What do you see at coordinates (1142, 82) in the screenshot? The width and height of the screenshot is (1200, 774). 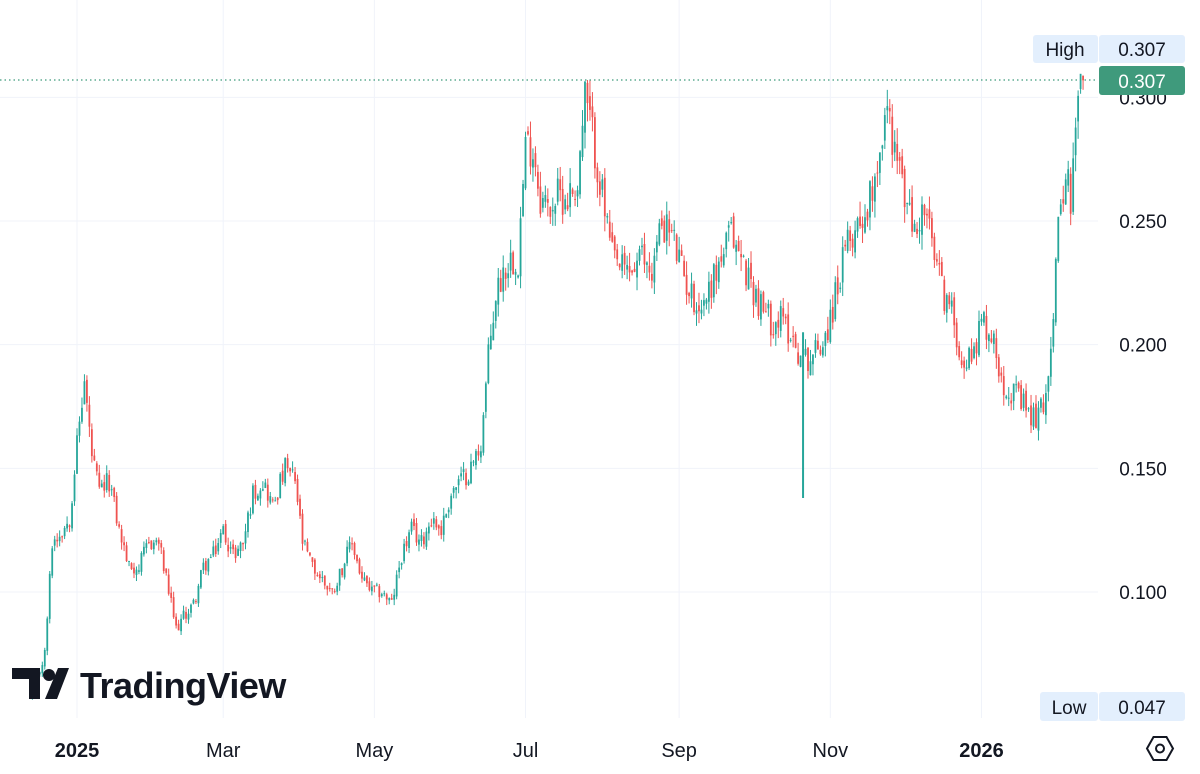 I see `last-price-value: 0.307` at bounding box center [1142, 82].